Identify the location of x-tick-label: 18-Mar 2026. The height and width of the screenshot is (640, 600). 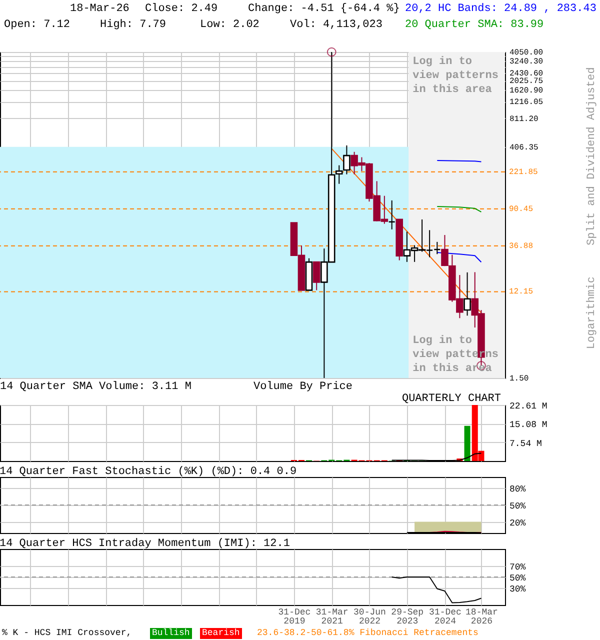
(482, 617).